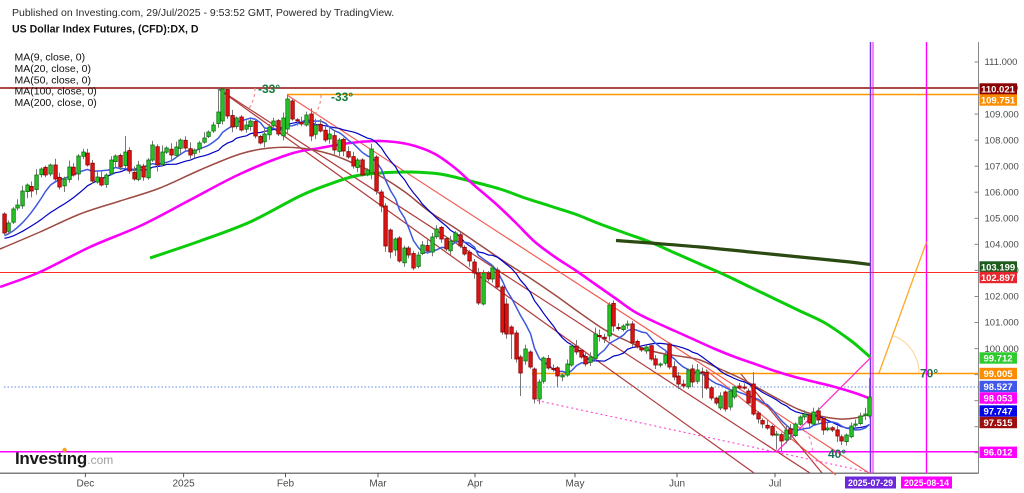  I want to click on svg-text: May, so click(575, 484).